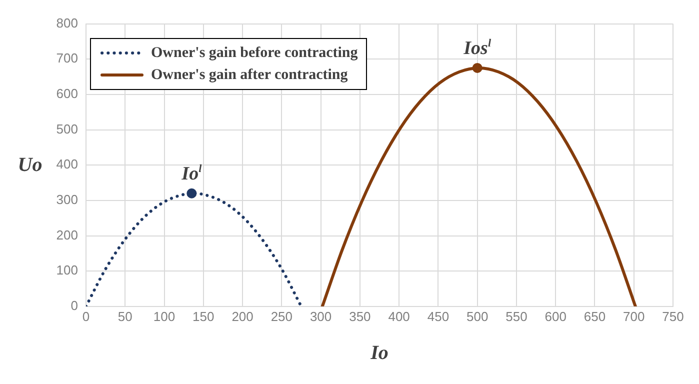  Describe the element at coordinates (321, 316) in the screenshot. I see `x-tick-label: 300` at that location.